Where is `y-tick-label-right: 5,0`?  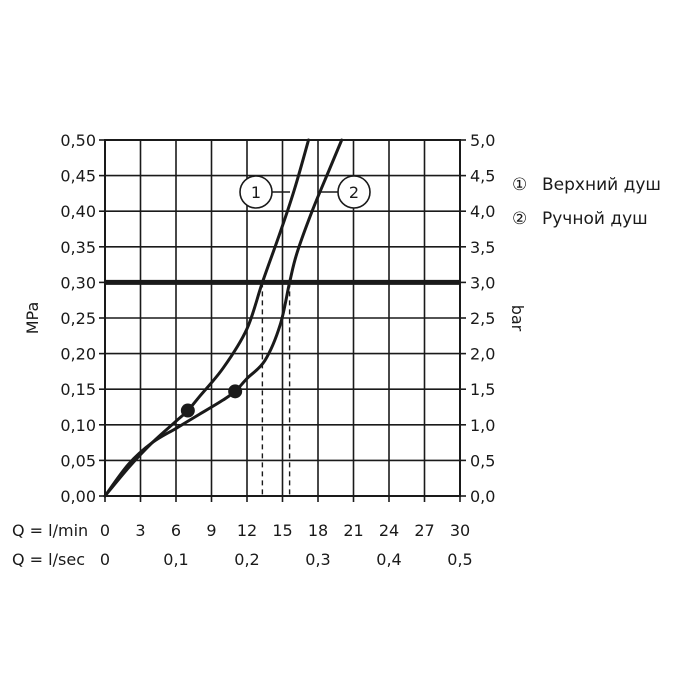 y-tick-label-right: 5,0 is located at coordinates (482, 140).